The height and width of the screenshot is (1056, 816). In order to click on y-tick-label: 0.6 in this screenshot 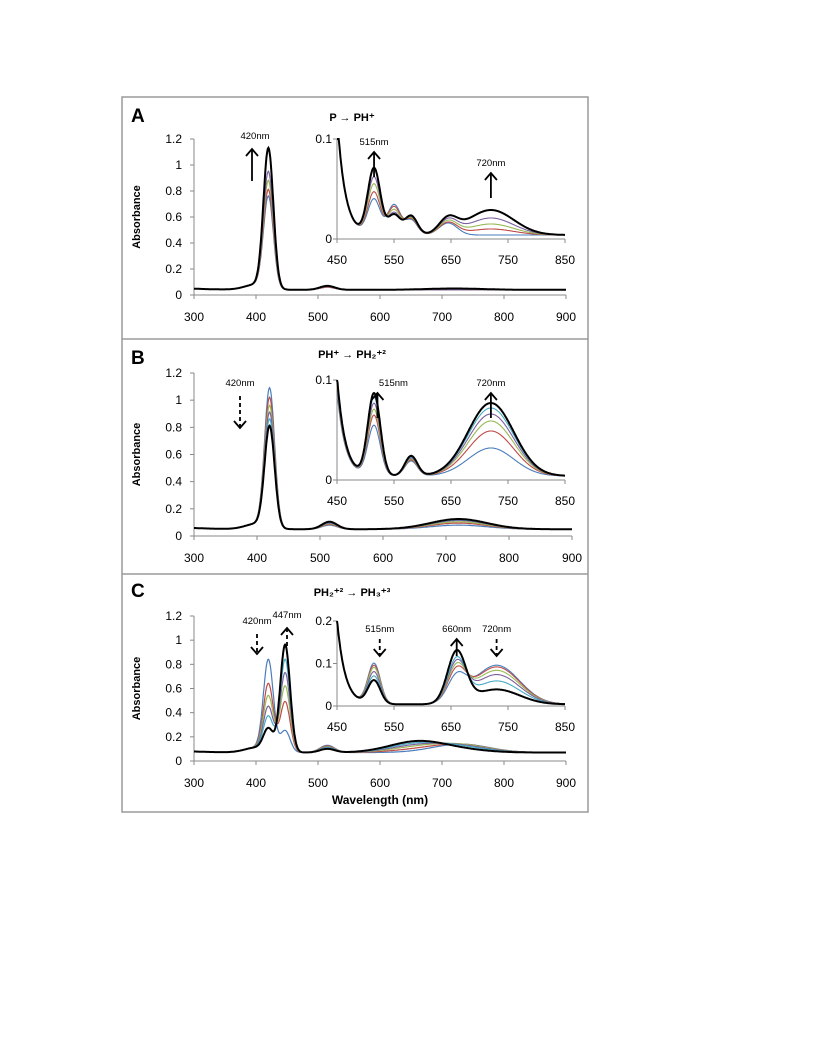, I will do `click(173, 455)`.